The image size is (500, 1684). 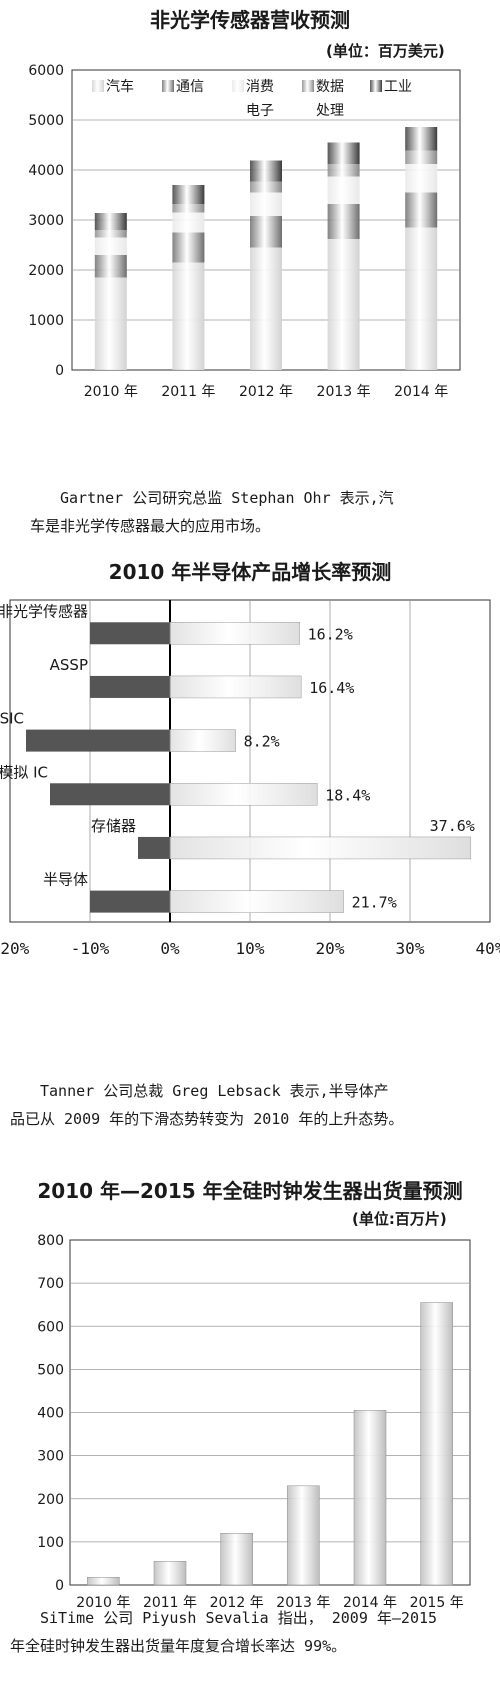 What do you see at coordinates (50, 1414) in the screenshot?
I see `y-tick-label: 400` at bounding box center [50, 1414].